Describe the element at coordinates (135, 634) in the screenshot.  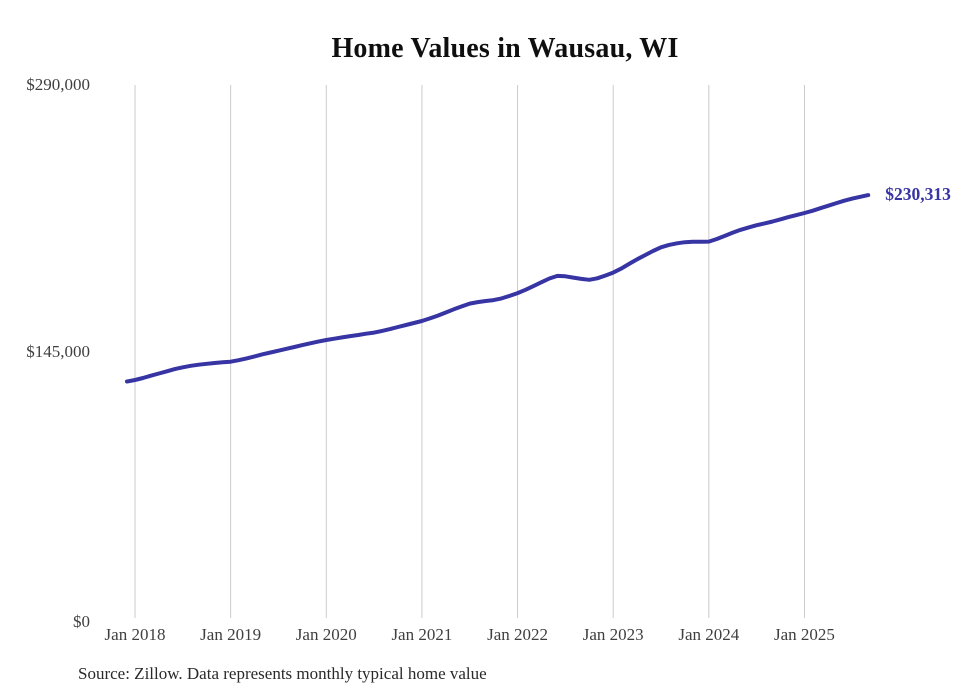
I see `x-axis-tick-label: Jan 2018` at that location.